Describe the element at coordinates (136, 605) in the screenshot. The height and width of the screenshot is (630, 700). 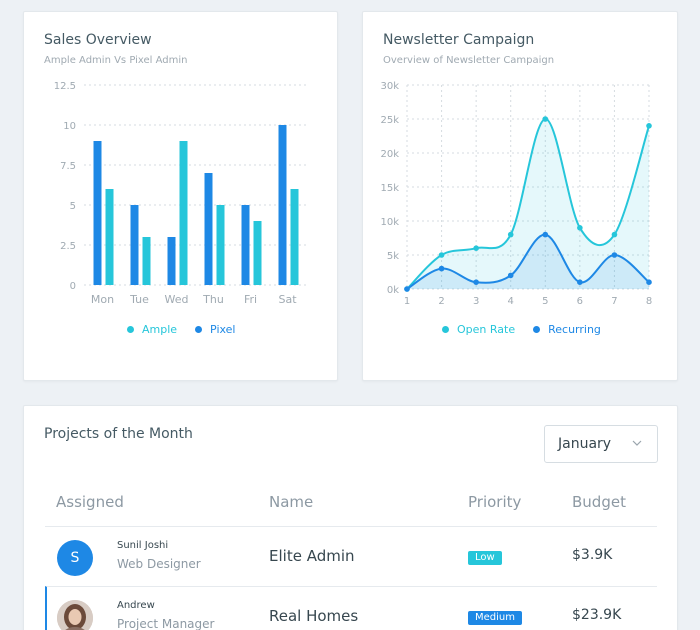
I see `assignee-name: Andrew` at that location.